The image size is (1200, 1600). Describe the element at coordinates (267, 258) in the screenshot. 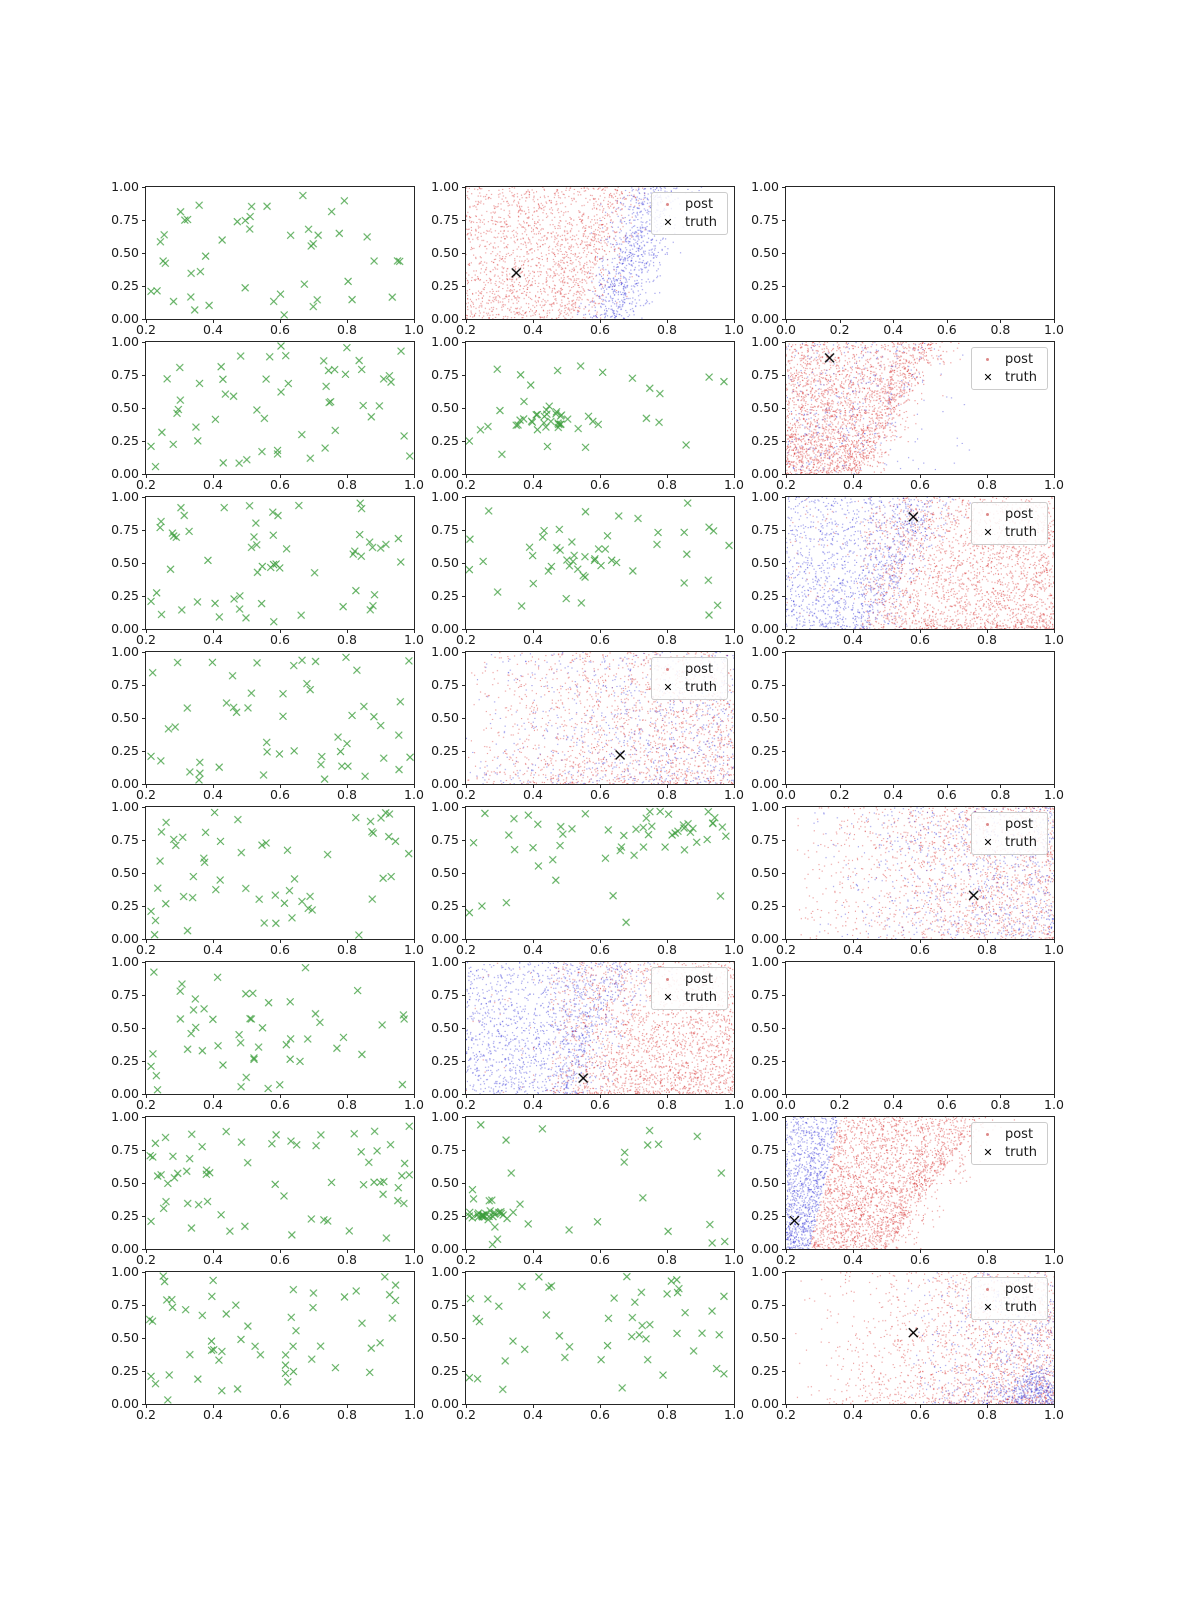

I see `subplot-r0-c0: 1.00 0.75 0.50 0.25 0.00 0.2 0.4 0.6 0.8 1.0` at that location.